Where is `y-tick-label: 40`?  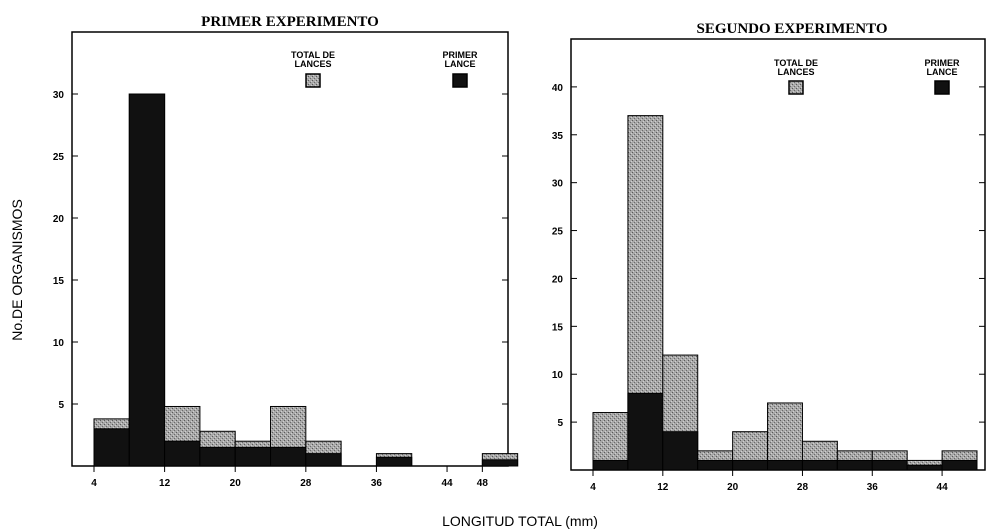
y-tick-label: 40 is located at coordinates (558, 88).